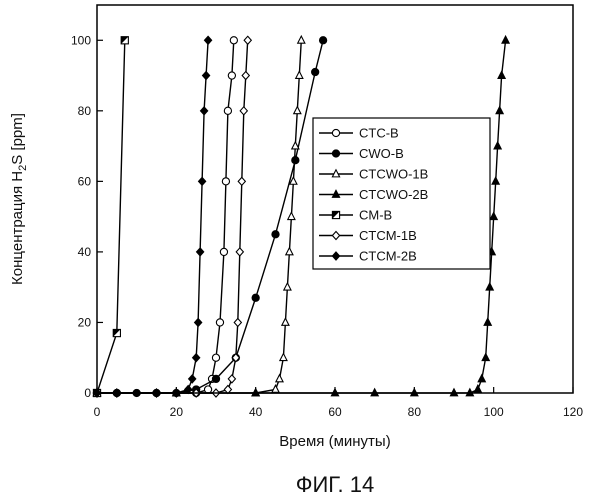  I want to click on y-tick-label-0: 0, so click(87, 393).